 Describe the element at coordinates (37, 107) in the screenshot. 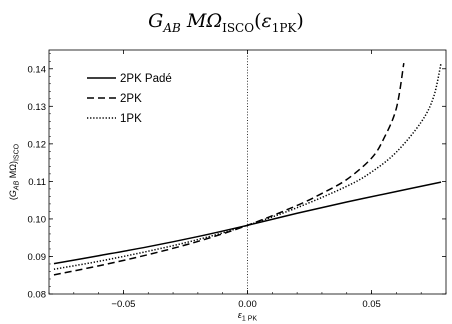

I see `y-tick-label: 0.13` at that location.